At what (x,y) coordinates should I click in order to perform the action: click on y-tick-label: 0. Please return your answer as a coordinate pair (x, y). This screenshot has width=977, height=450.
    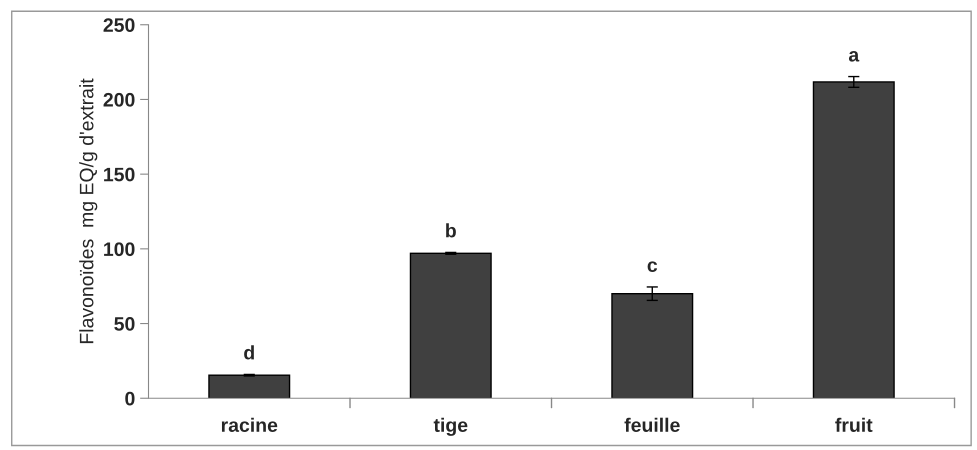
    Looking at the image, I should click on (130, 399).